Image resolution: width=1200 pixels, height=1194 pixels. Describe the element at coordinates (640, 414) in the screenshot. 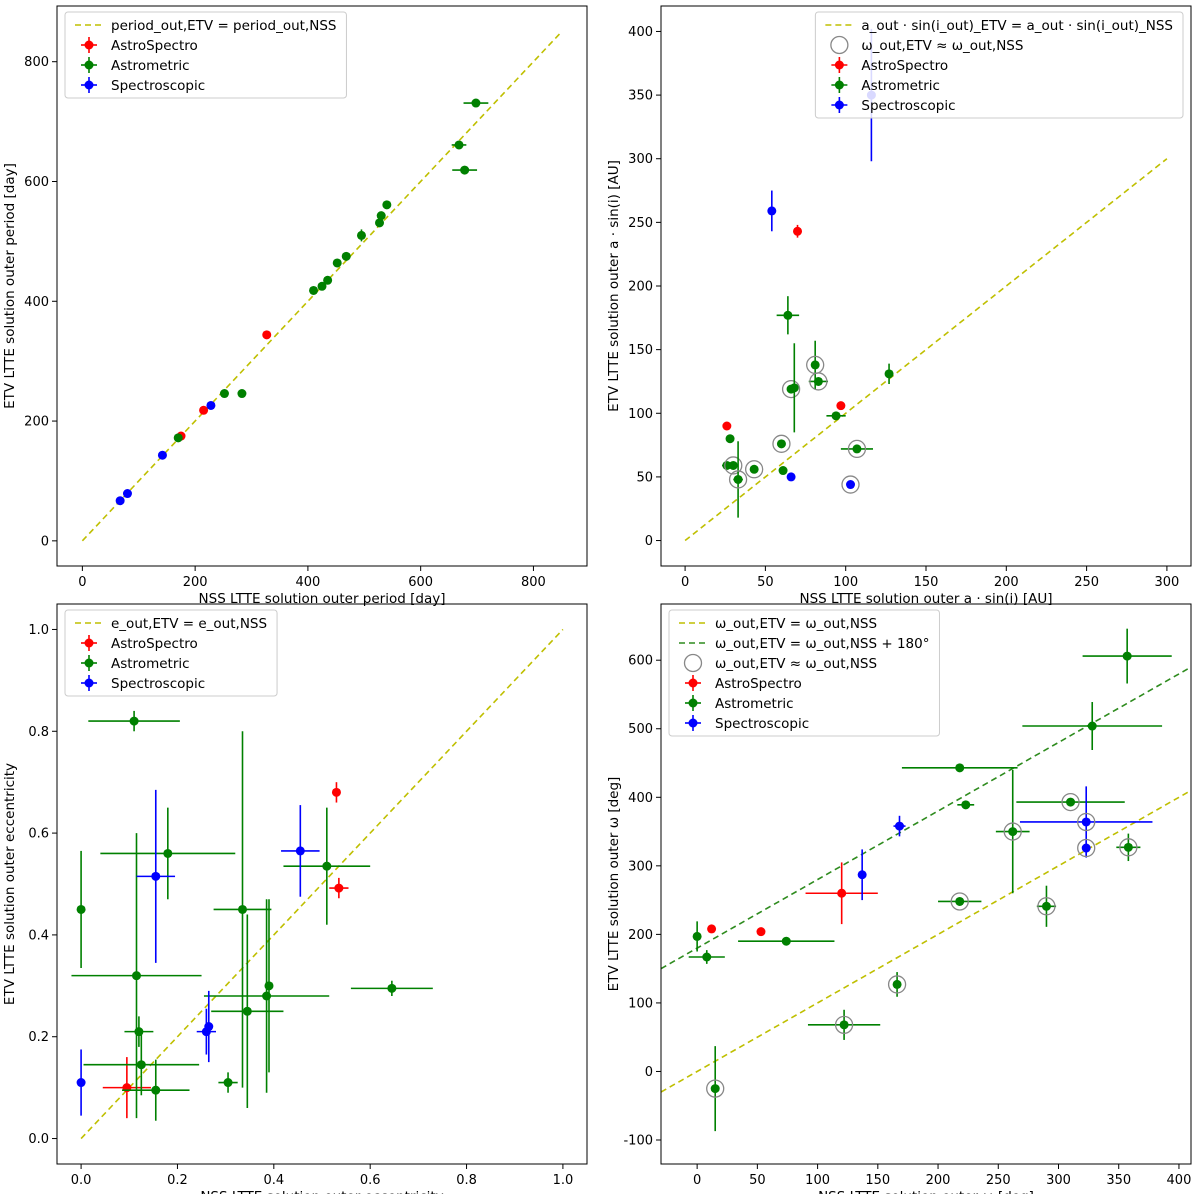

I see `y-tick-label: 100` at that location.